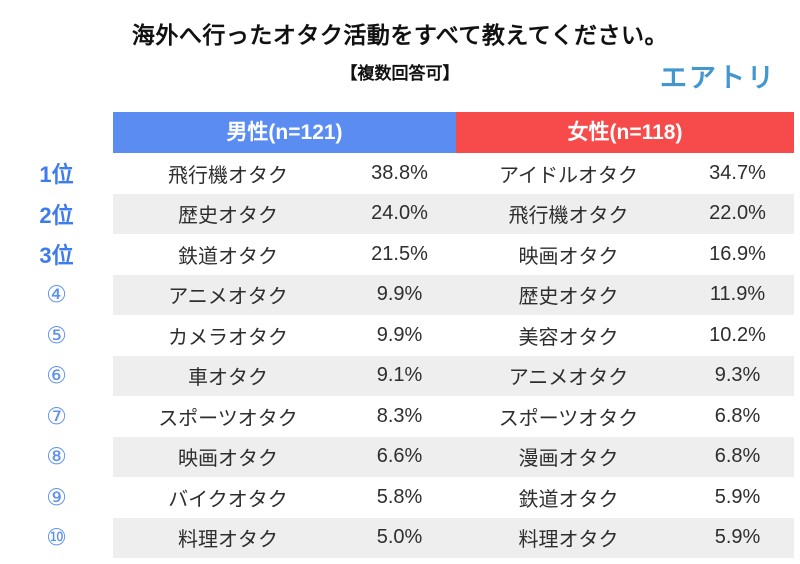 The image size is (800, 564). I want to click on table-row: ⑨ バイクオタク 5.8% 鉄道オタク 5.9%, so click(397, 497).